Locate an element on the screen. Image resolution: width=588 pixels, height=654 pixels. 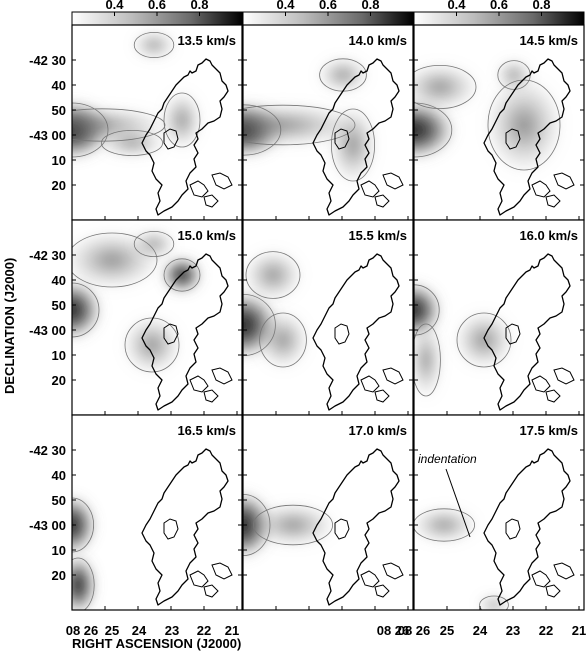
channel-map-panel: 15.0 km/s is located at coordinates (157, 317).